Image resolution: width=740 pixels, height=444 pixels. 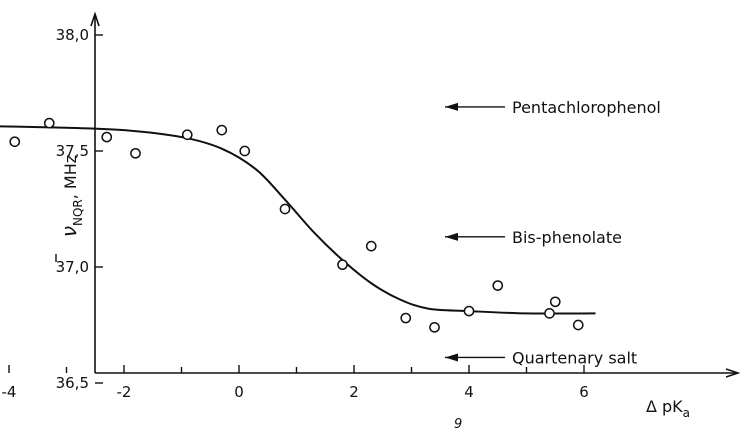 I want to click on y-axis-symbol: ν, so click(x=69, y=231).